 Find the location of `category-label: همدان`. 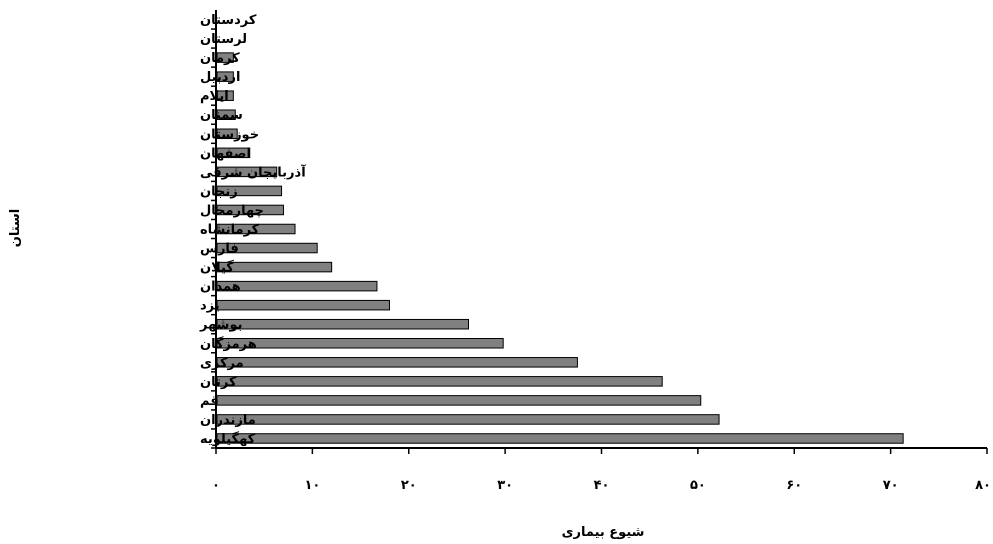

category-label: همدان is located at coordinates (220, 287).